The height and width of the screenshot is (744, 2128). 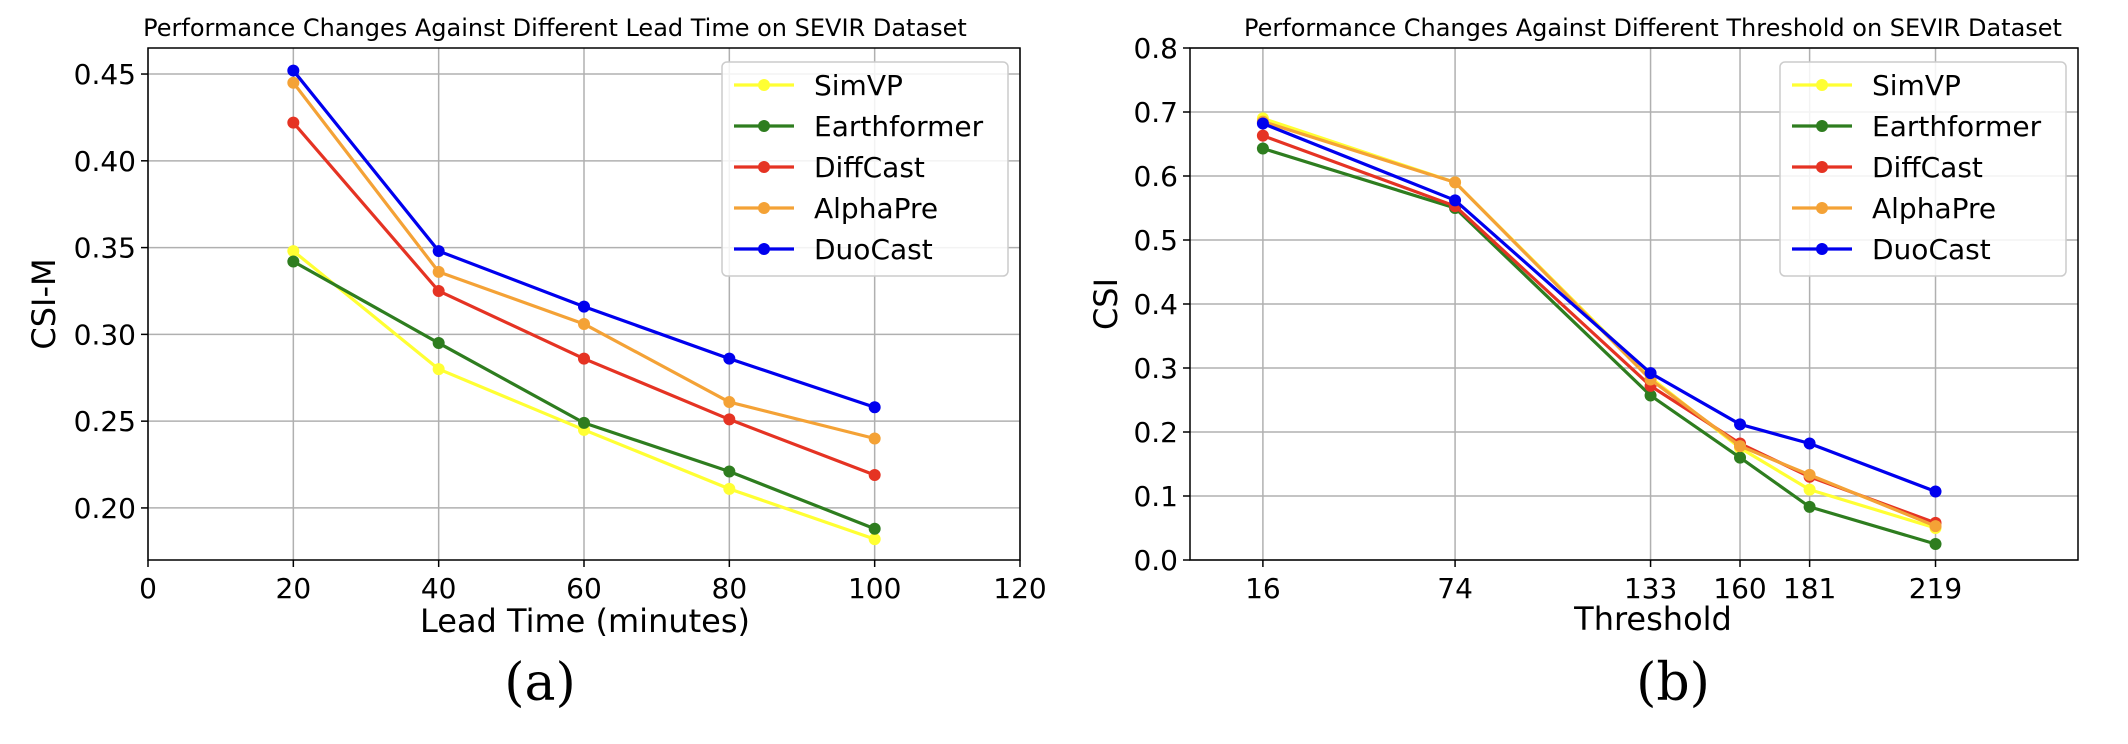 I want to click on x-tick-label: 20, so click(x=294, y=588).